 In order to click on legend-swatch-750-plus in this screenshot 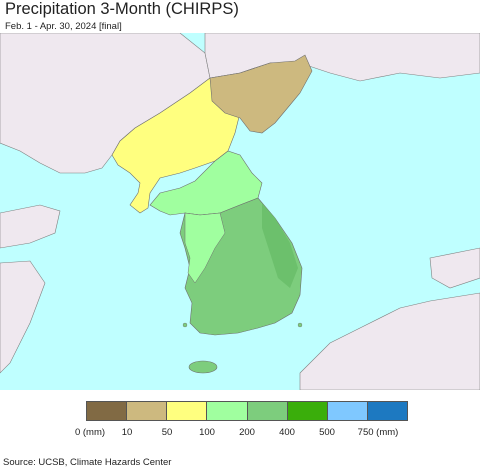, I will do `click(387, 411)`.